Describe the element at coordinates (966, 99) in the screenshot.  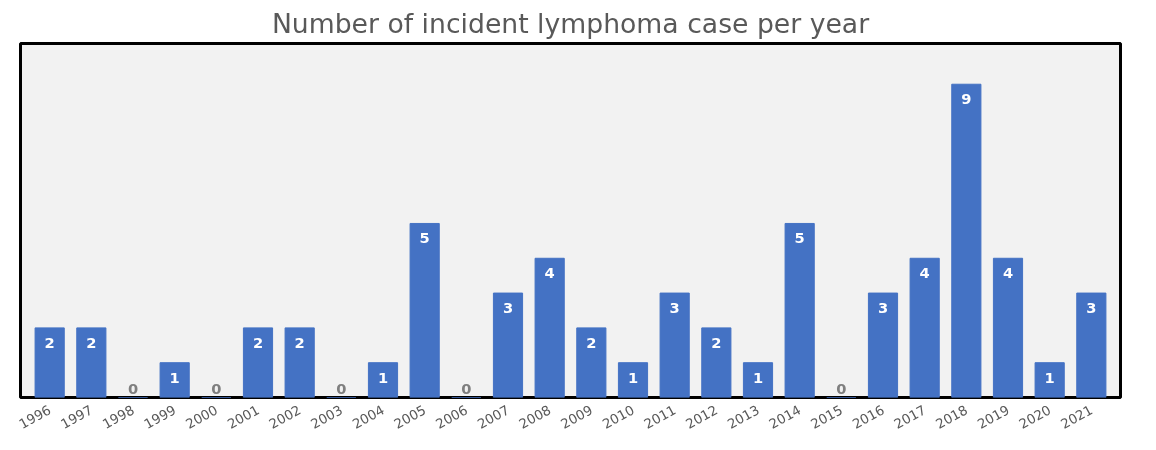
I see `data-label: 9` at that location.